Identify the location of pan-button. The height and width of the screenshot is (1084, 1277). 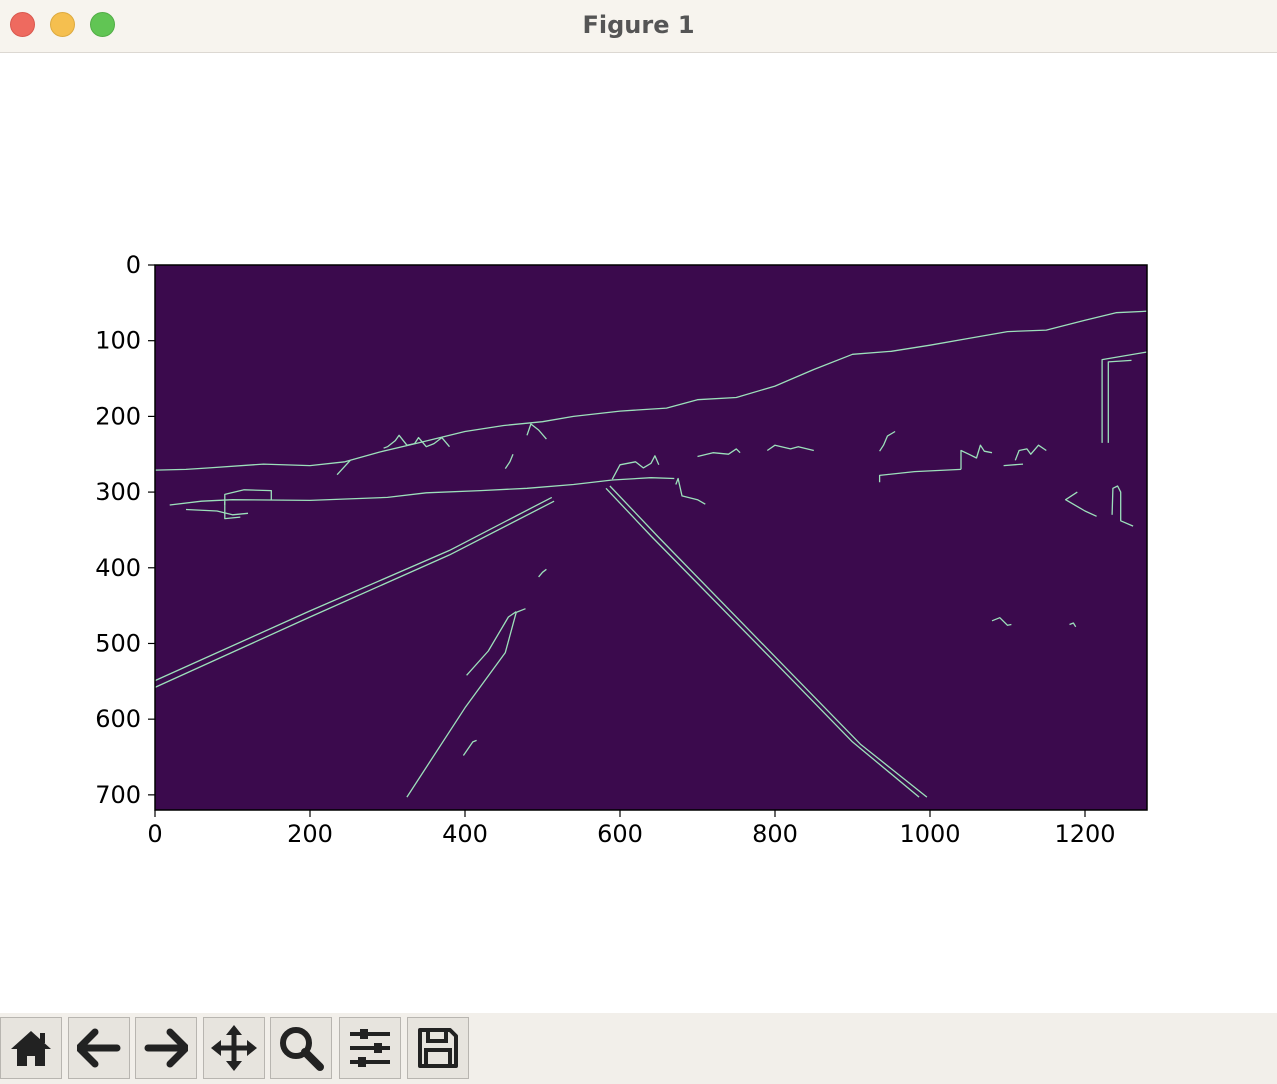
(234, 1048).